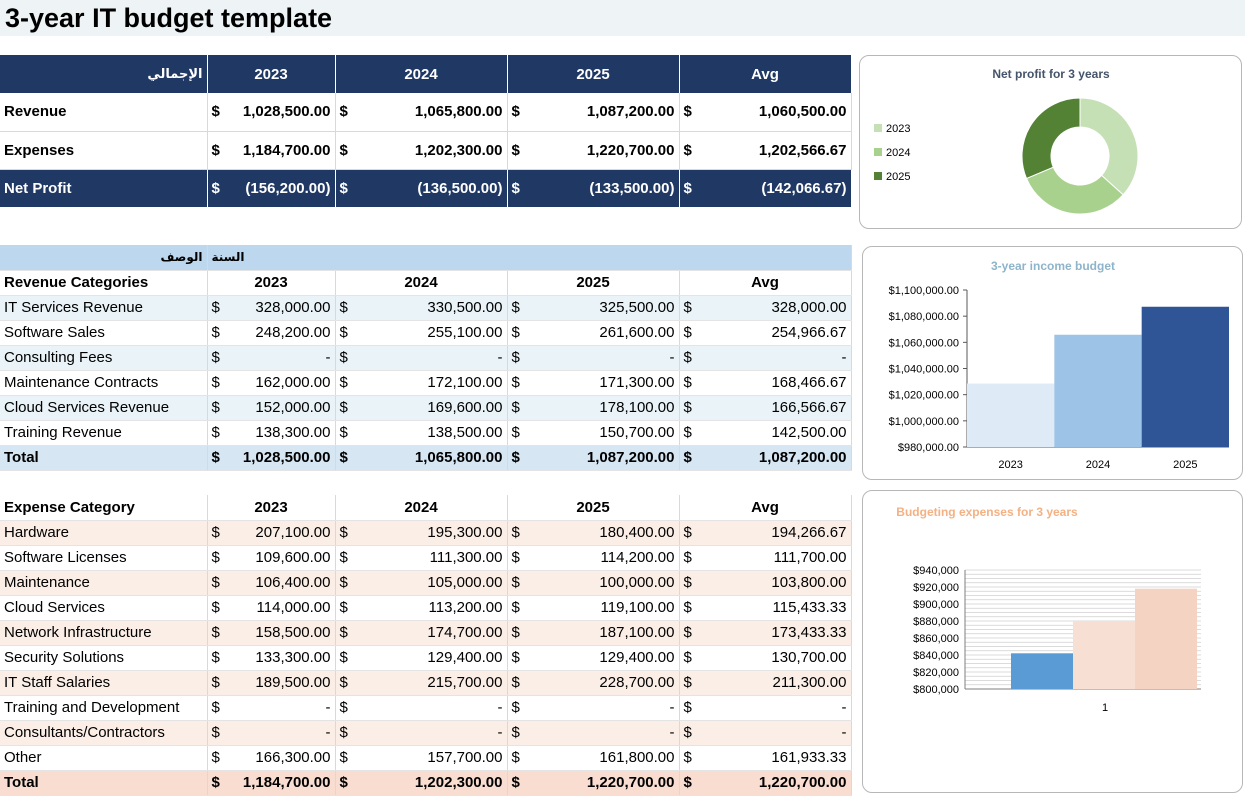 This screenshot has width=1245, height=796. What do you see at coordinates (271, 683) in the screenshot?
I see `table-cell: $189,500.00` at bounding box center [271, 683].